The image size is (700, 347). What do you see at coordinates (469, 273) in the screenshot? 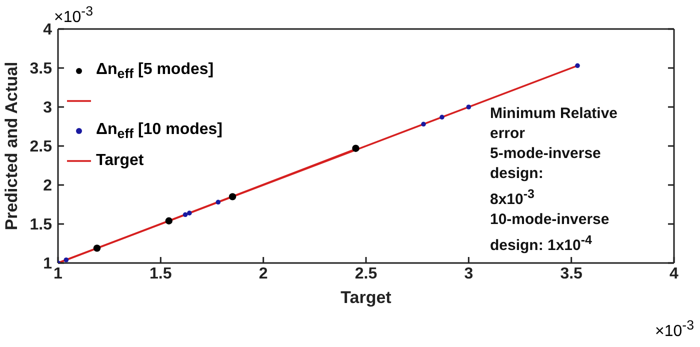
I see `x-tick-label: 3` at bounding box center [469, 273].